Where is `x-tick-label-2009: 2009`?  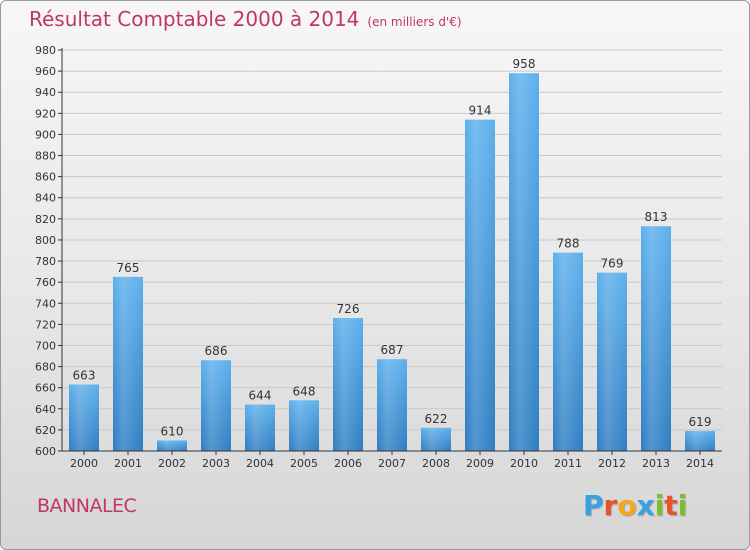 x-tick-label-2009: 2009 is located at coordinates (480, 463).